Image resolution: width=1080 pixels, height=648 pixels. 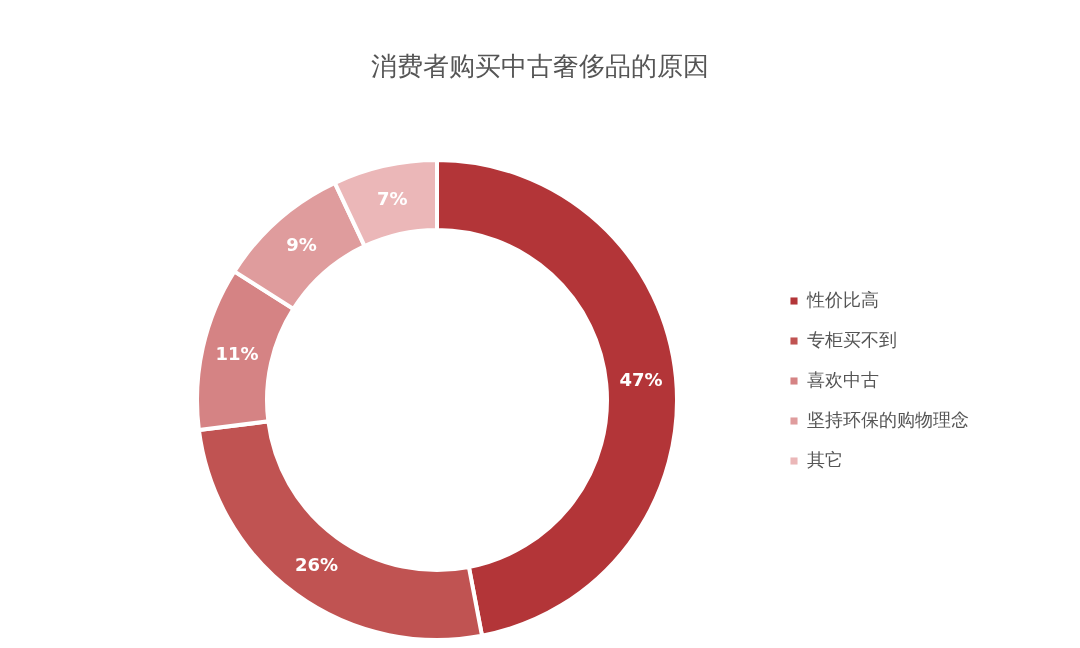 What do you see at coordinates (852, 339) in the screenshot?
I see `legend-label: 专柜买不到` at bounding box center [852, 339].